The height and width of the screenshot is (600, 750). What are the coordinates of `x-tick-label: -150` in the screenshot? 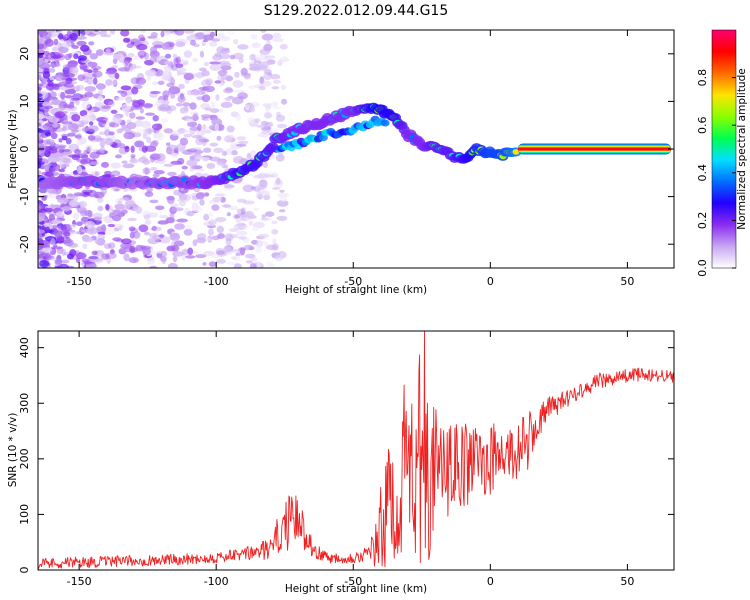 It's located at (79, 581).